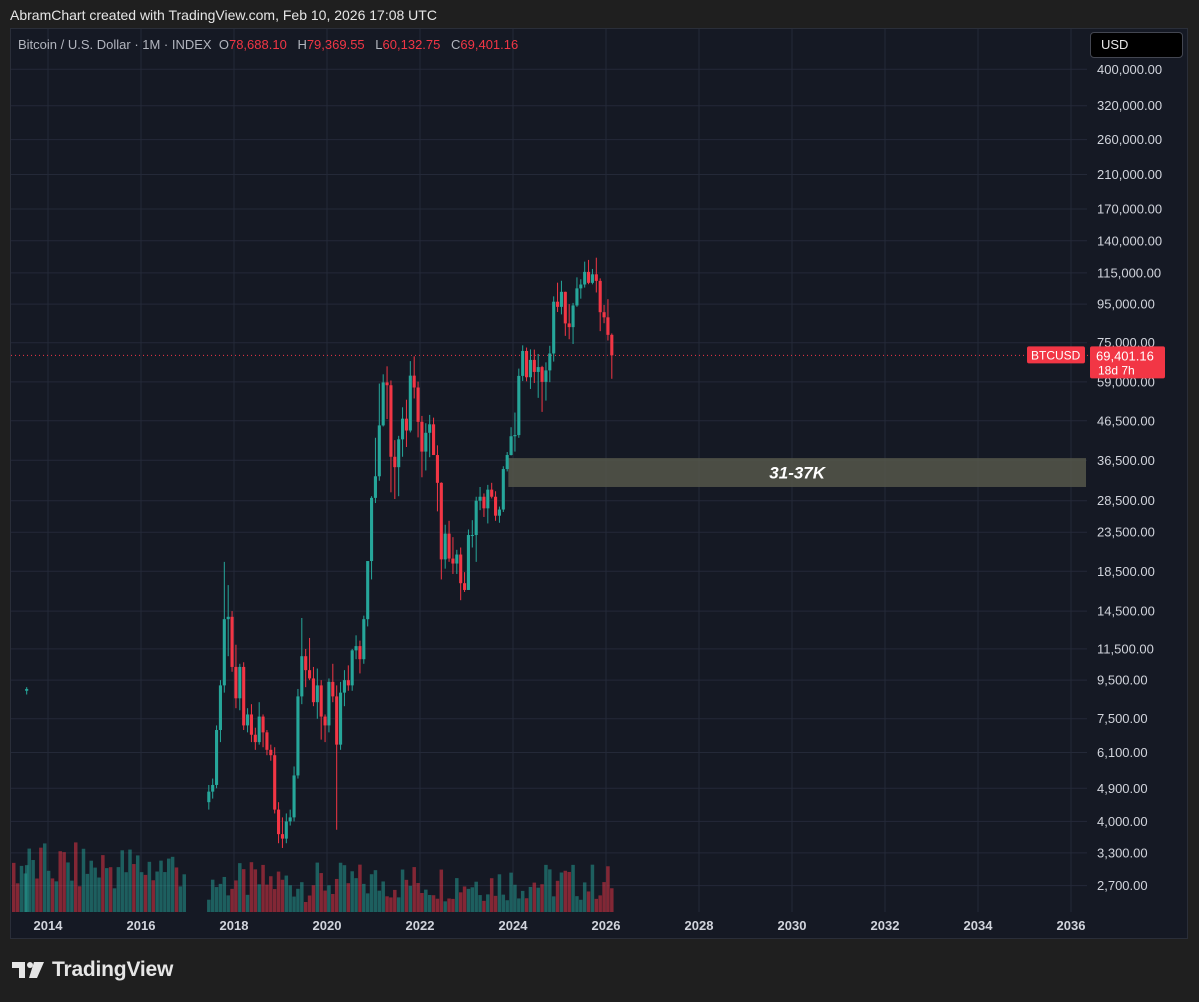 Image resolution: width=1199 pixels, height=1002 pixels. I want to click on tradingview-footer: TradingView, so click(92, 970).